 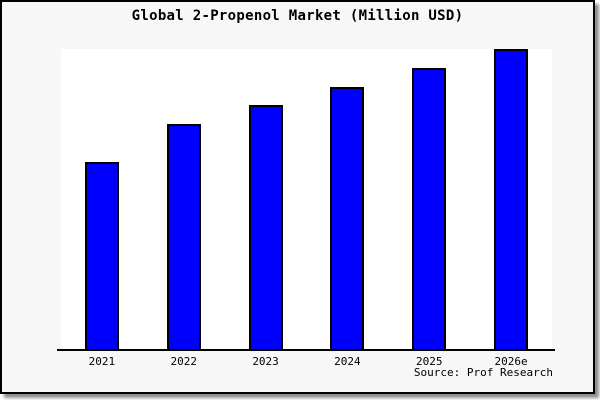 What do you see at coordinates (347, 361) in the screenshot?
I see `x-tick-label-2024: 2024` at bounding box center [347, 361].